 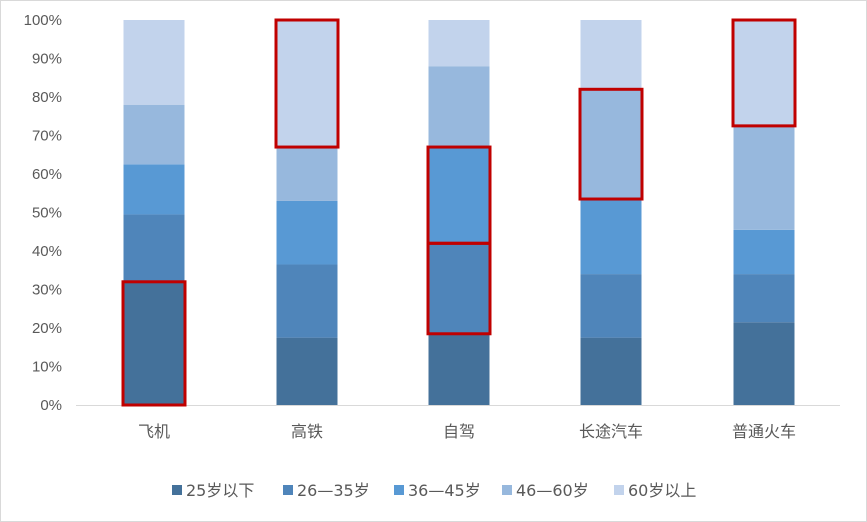 I want to click on y-tick-label: 60%, so click(x=47, y=174).